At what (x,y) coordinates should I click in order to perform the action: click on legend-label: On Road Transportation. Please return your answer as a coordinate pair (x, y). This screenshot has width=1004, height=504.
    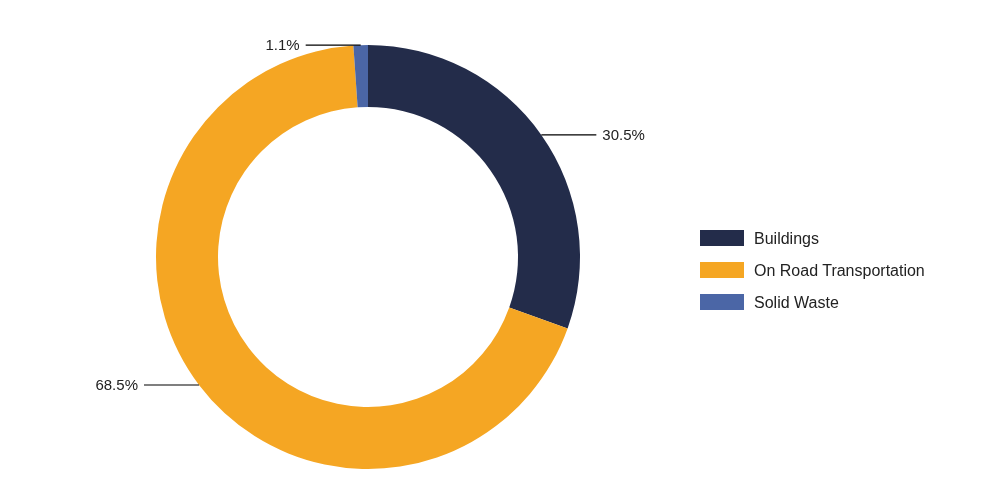
    Looking at the image, I should click on (839, 270).